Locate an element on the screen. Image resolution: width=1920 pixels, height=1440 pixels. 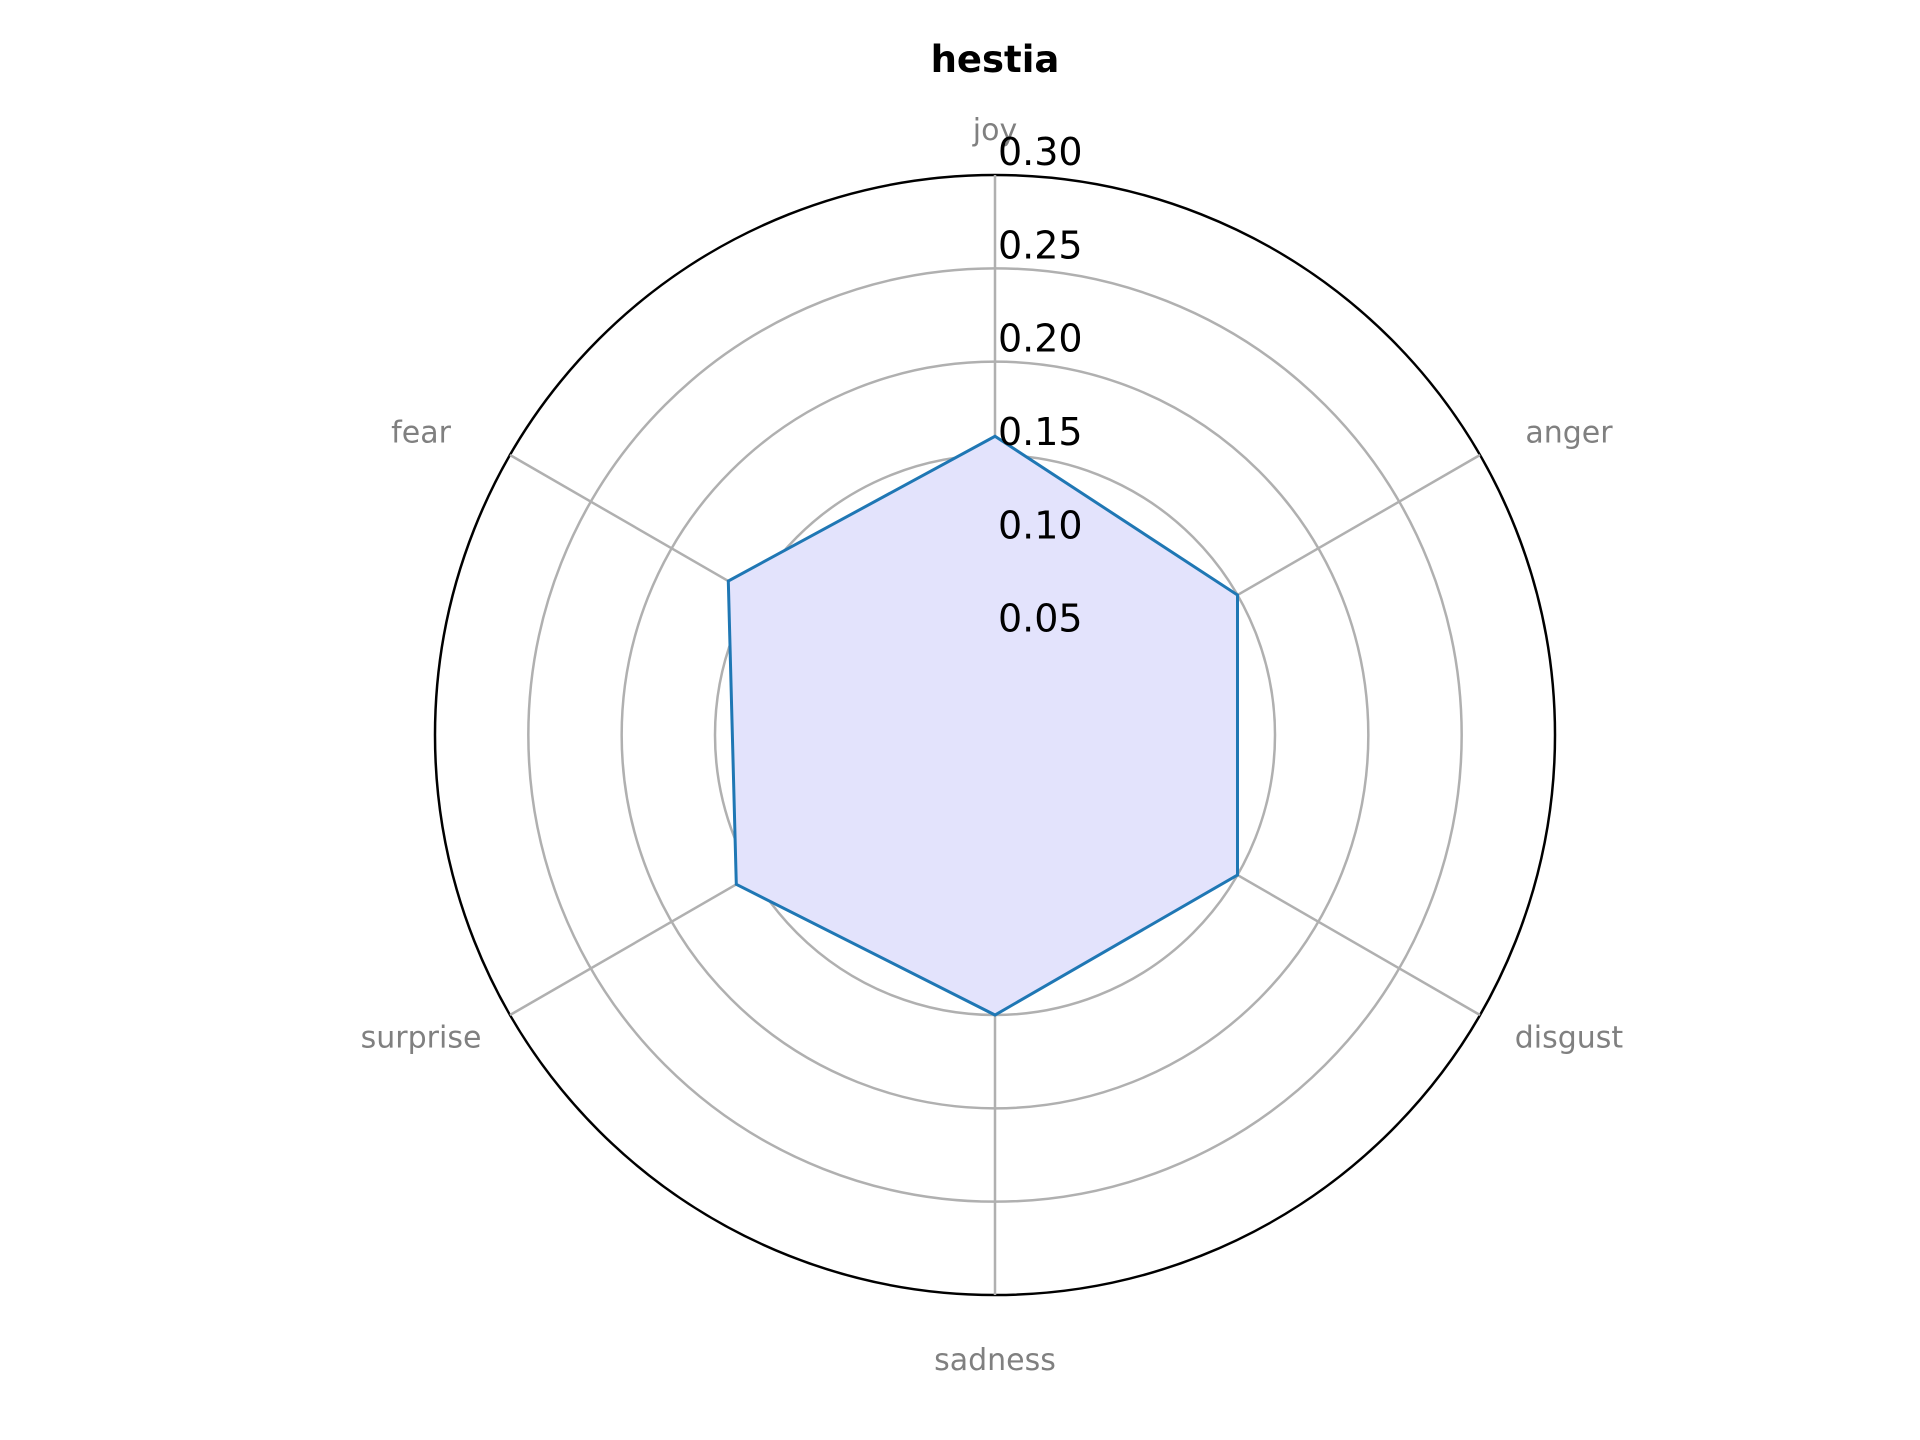
radial-tick-label: 0.30 is located at coordinates (1040, 152).